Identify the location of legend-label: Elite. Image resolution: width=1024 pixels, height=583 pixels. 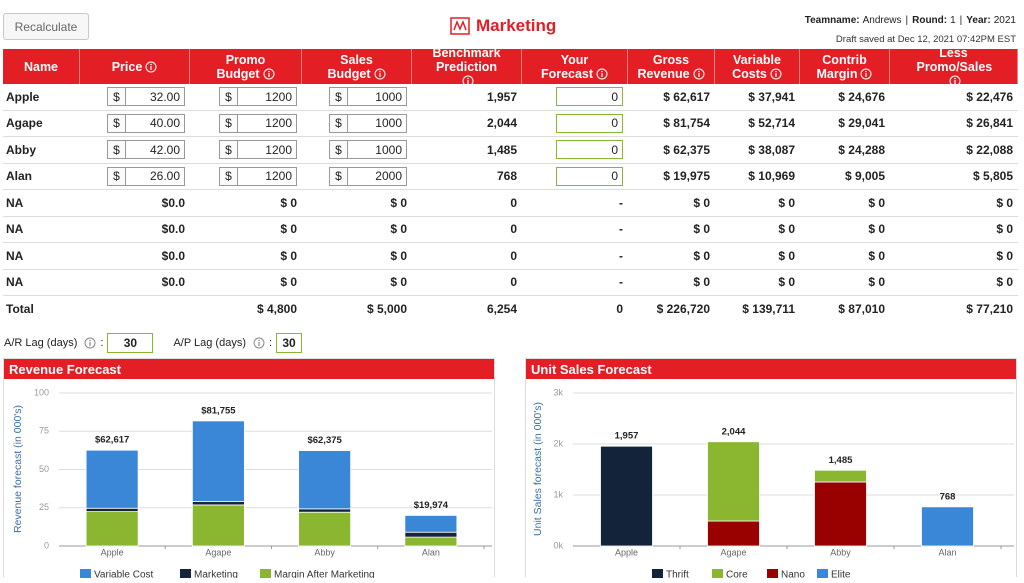
(841, 574).